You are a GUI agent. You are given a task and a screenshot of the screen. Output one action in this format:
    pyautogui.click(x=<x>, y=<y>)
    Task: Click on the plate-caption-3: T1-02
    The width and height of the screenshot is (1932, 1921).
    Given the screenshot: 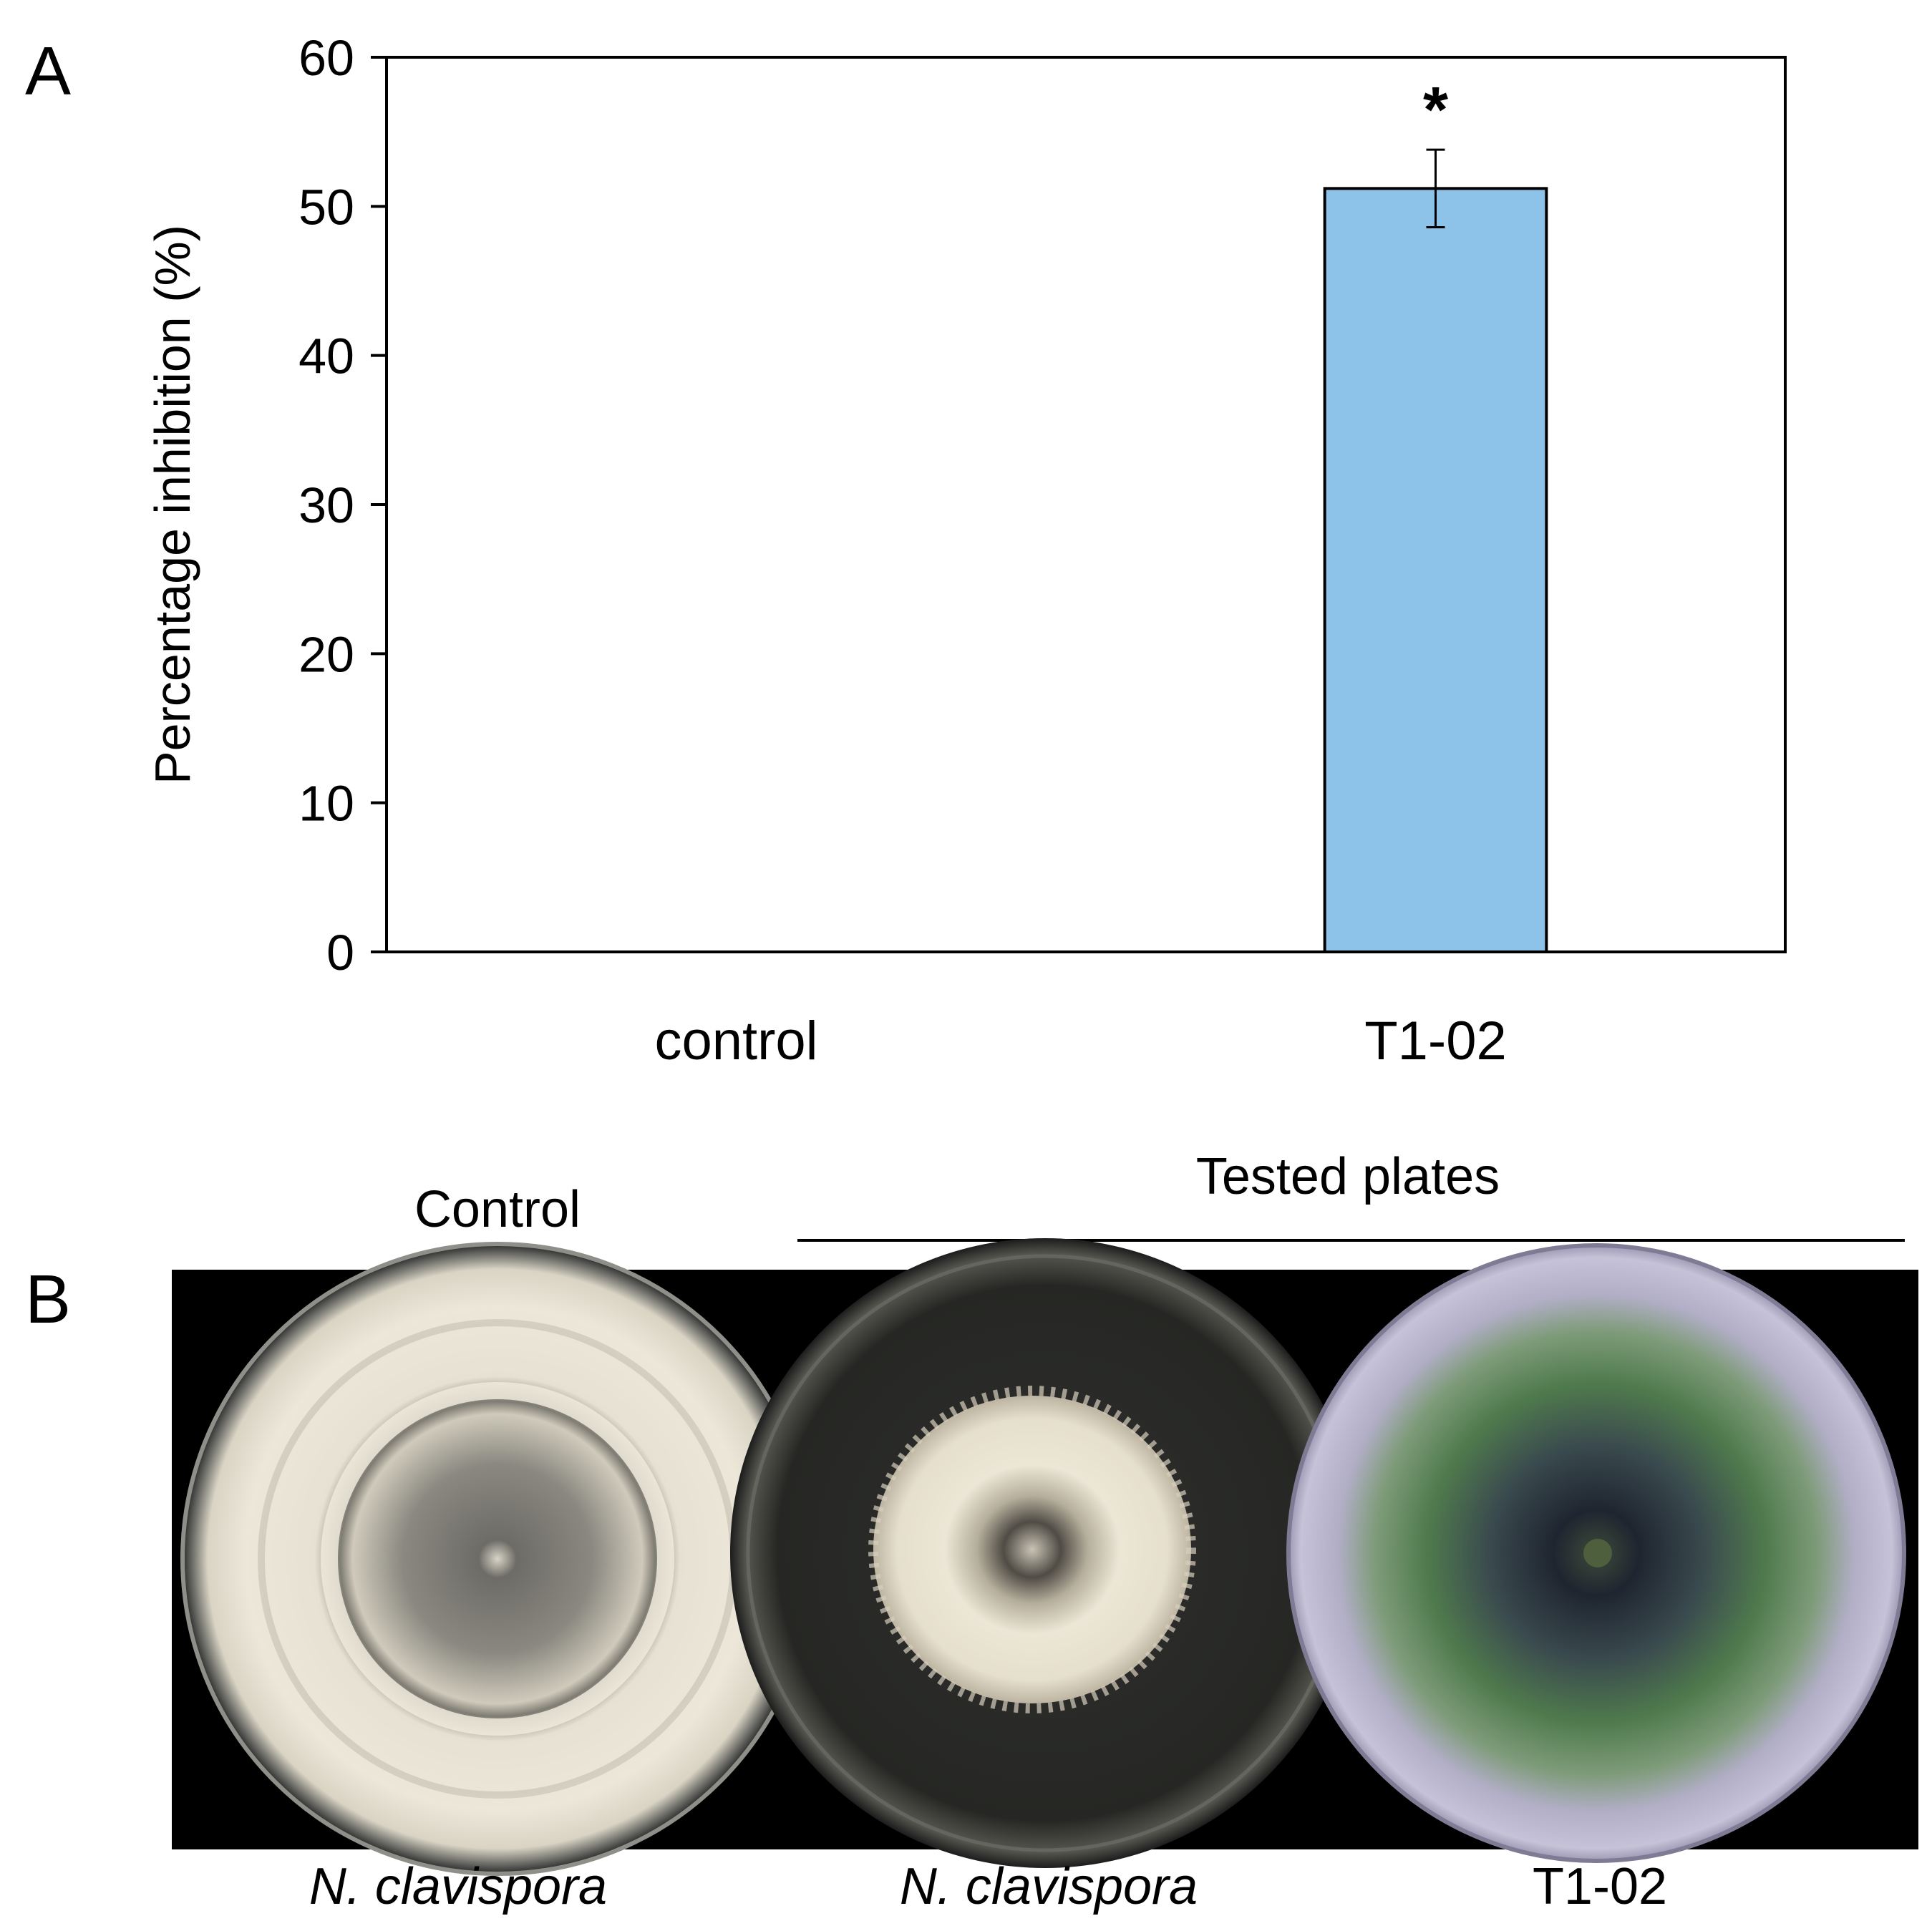 What is the action you would take?
    pyautogui.click(x=1600, y=1886)
    